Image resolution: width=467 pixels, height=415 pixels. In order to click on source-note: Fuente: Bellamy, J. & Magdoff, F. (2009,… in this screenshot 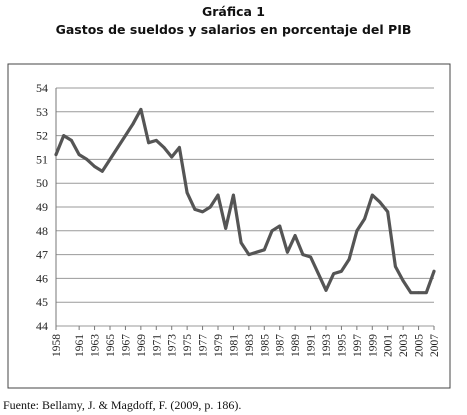, I will do `click(122, 405)`.